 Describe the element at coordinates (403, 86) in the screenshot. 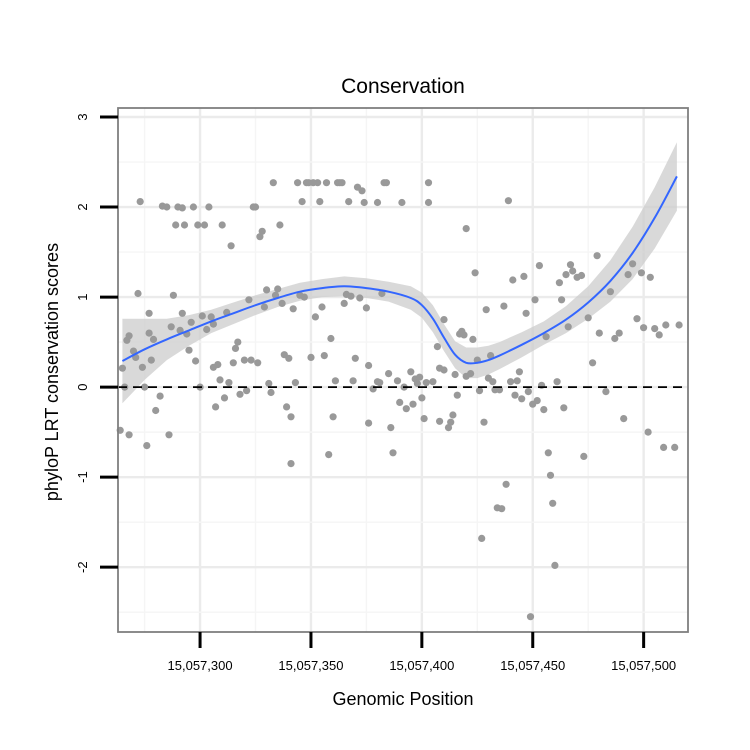

I see `chart-title: Conservation` at that location.